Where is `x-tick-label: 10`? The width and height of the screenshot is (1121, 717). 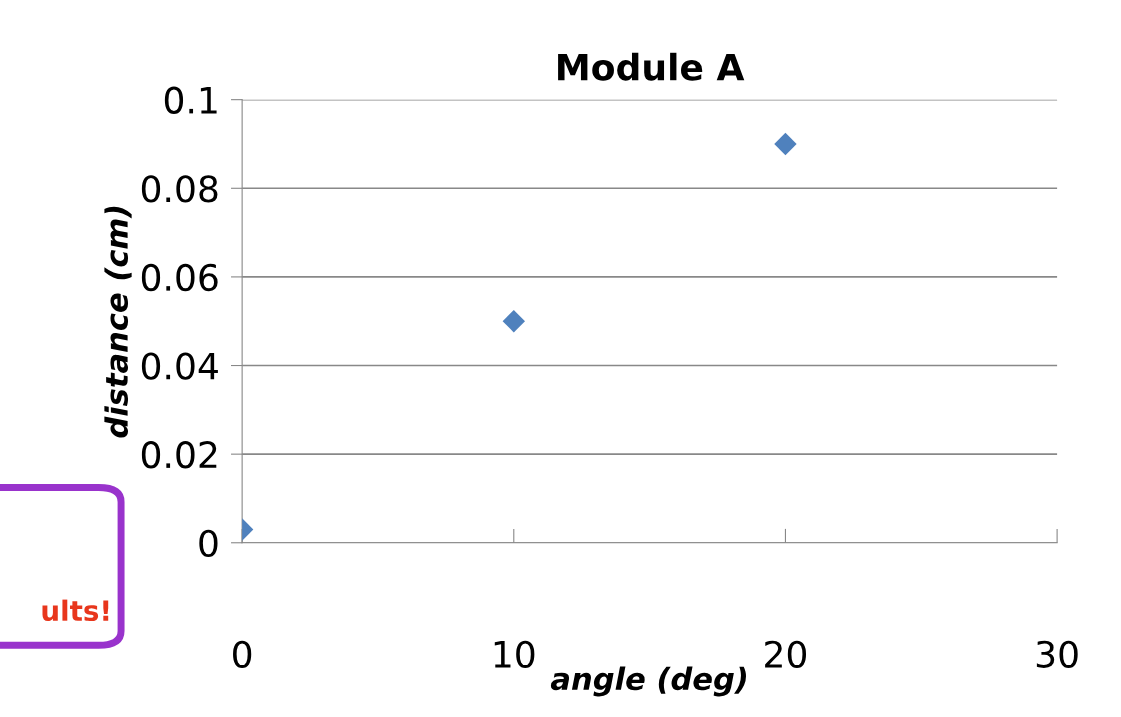 x-tick-label: 10 is located at coordinates (514, 654).